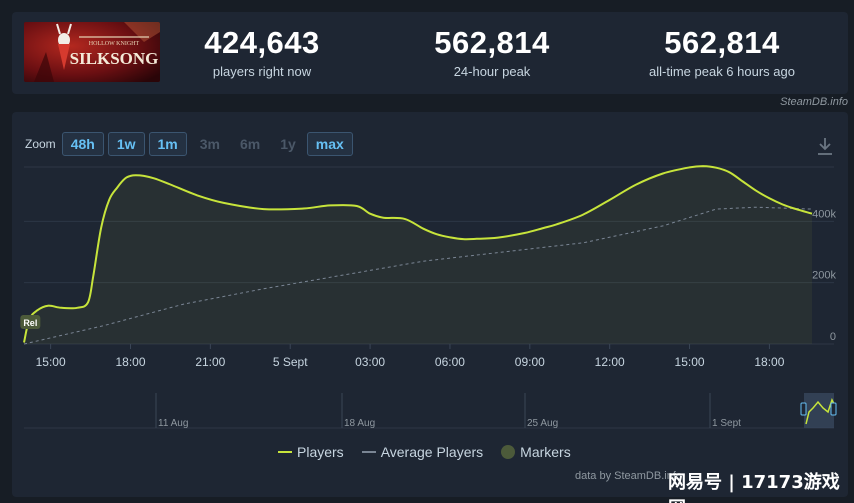 Image resolution: width=854 pixels, height=503 pixels. What do you see at coordinates (629, 476) in the screenshot?
I see `data-credit: data by SteamDB.info` at bounding box center [629, 476].